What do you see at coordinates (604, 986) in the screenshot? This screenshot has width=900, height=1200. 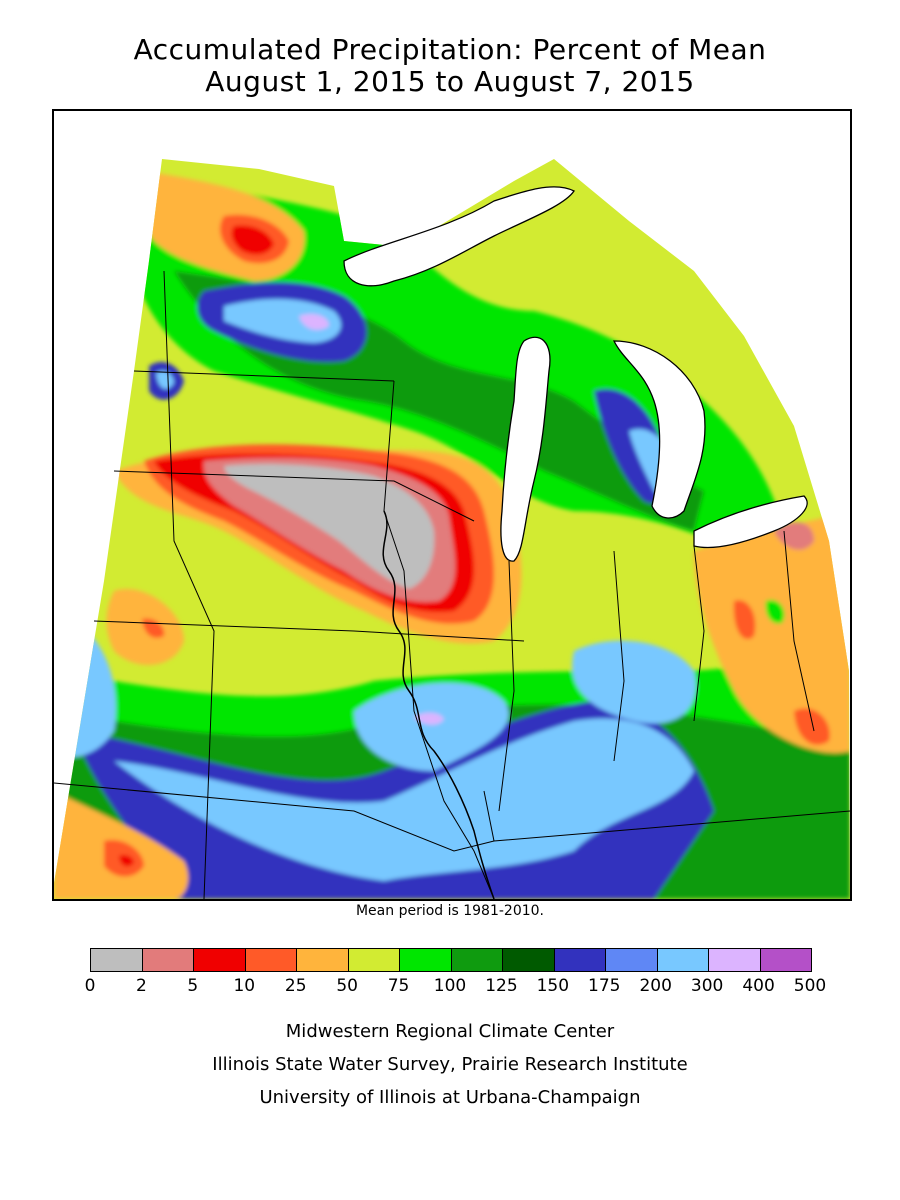 I see `legend-tick-label: 175` at bounding box center [604, 986].